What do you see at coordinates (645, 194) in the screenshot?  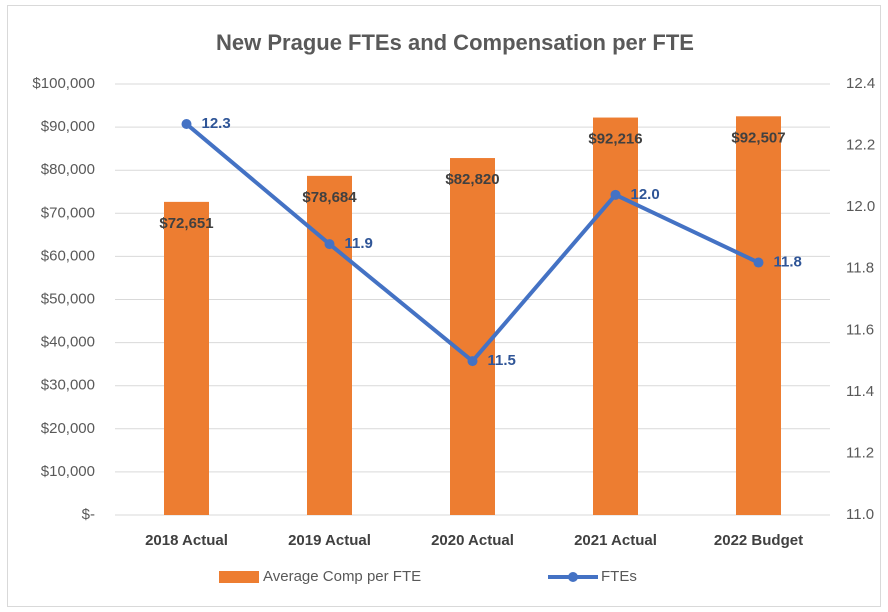 I see `line-label: 12.0` at bounding box center [645, 194].